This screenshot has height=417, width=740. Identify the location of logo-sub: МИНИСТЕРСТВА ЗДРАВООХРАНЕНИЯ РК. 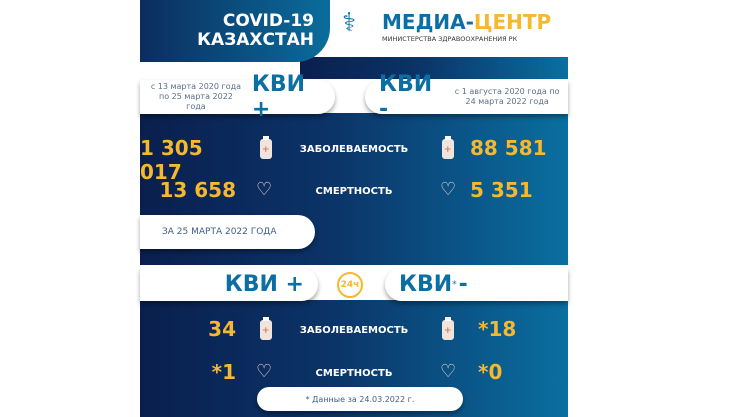
(450, 39).